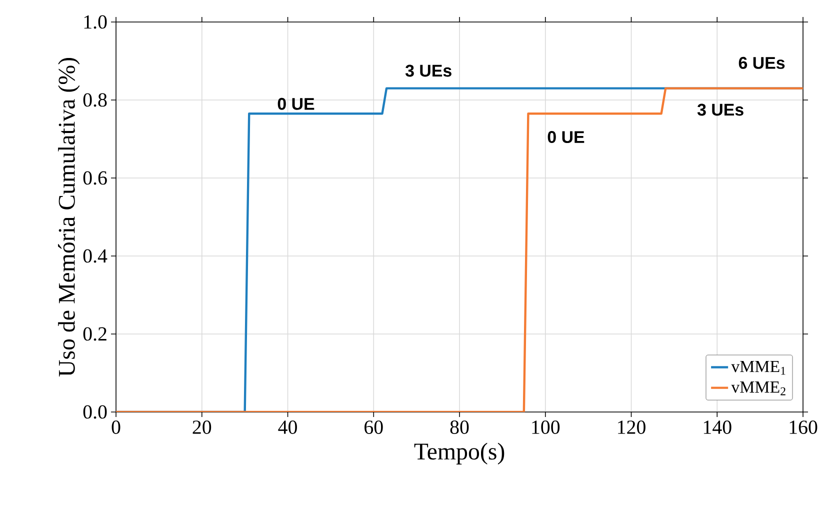 The image size is (824, 509). I want to click on x-tick-label: 40, so click(287, 427).